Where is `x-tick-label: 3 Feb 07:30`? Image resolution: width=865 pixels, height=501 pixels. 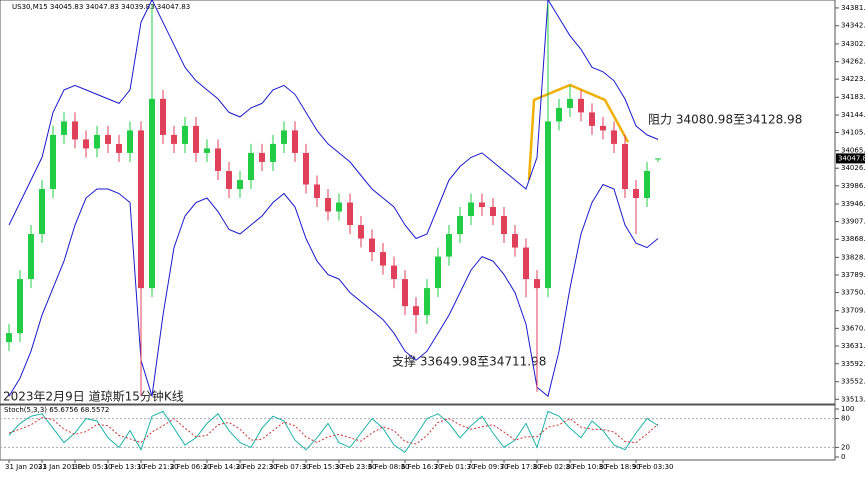
x-tick-label: 3 Feb 07:30 is located at coordinates (289, 467).